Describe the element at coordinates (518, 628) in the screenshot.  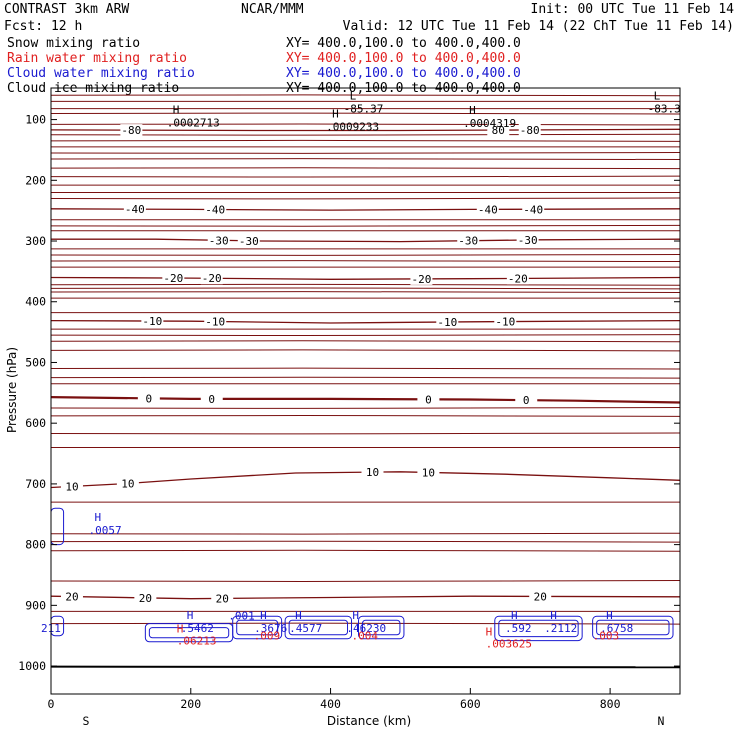
I see `extremum-value: .592` at that location.